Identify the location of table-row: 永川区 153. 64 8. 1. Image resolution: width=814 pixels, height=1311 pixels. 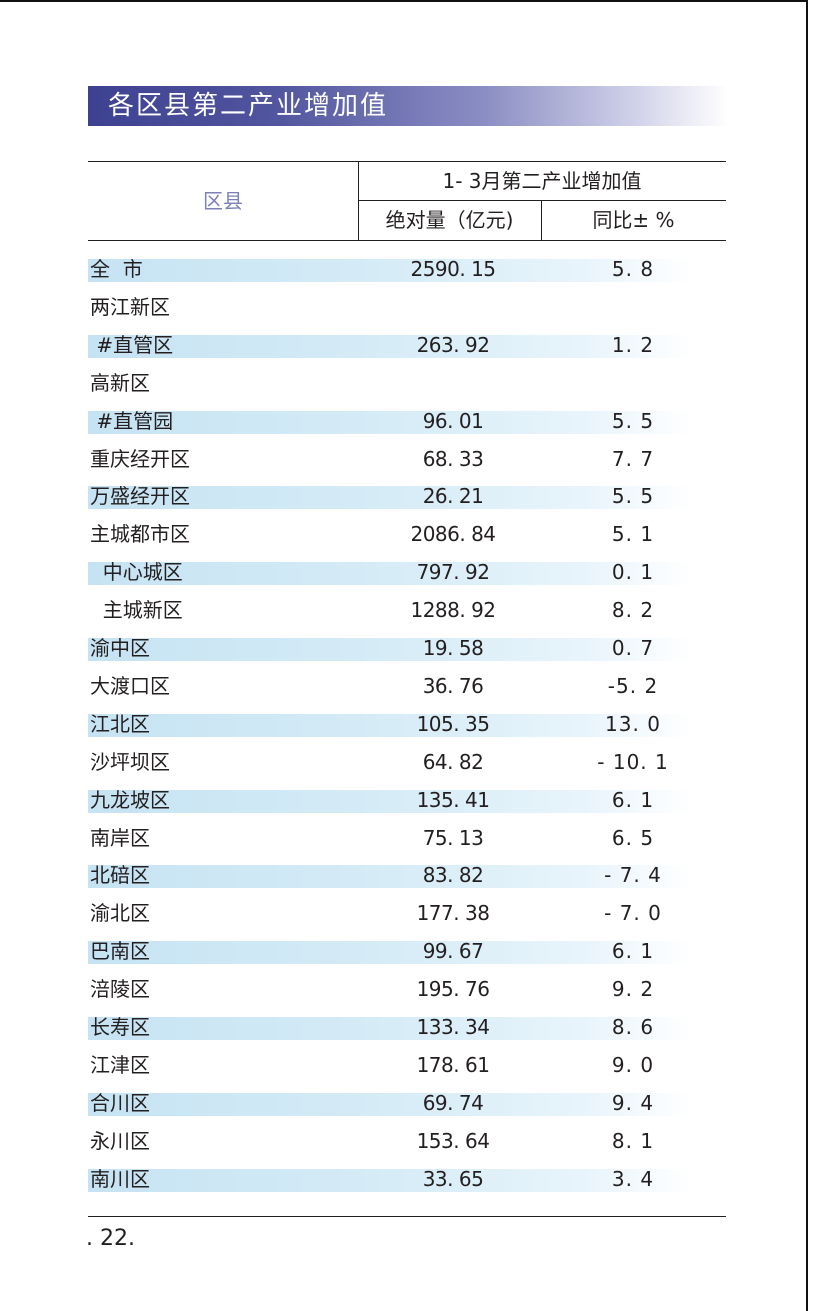
(408, 1141).